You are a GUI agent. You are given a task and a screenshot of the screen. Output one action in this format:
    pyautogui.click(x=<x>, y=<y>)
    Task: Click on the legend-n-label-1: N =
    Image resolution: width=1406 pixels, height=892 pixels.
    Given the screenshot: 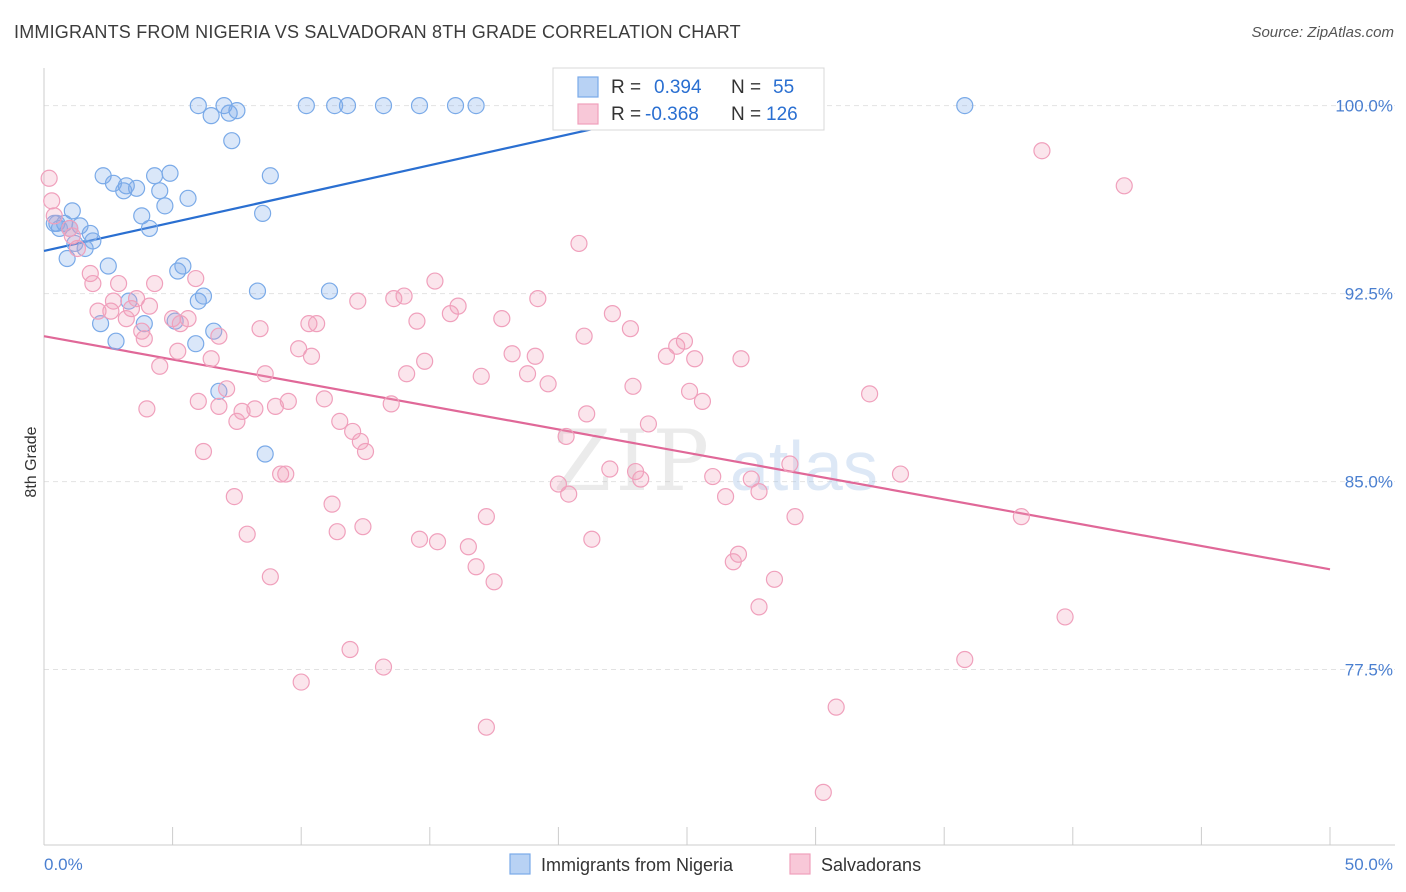 What is the action you would take?
    pyautogui.click(x=746, y=87)
    